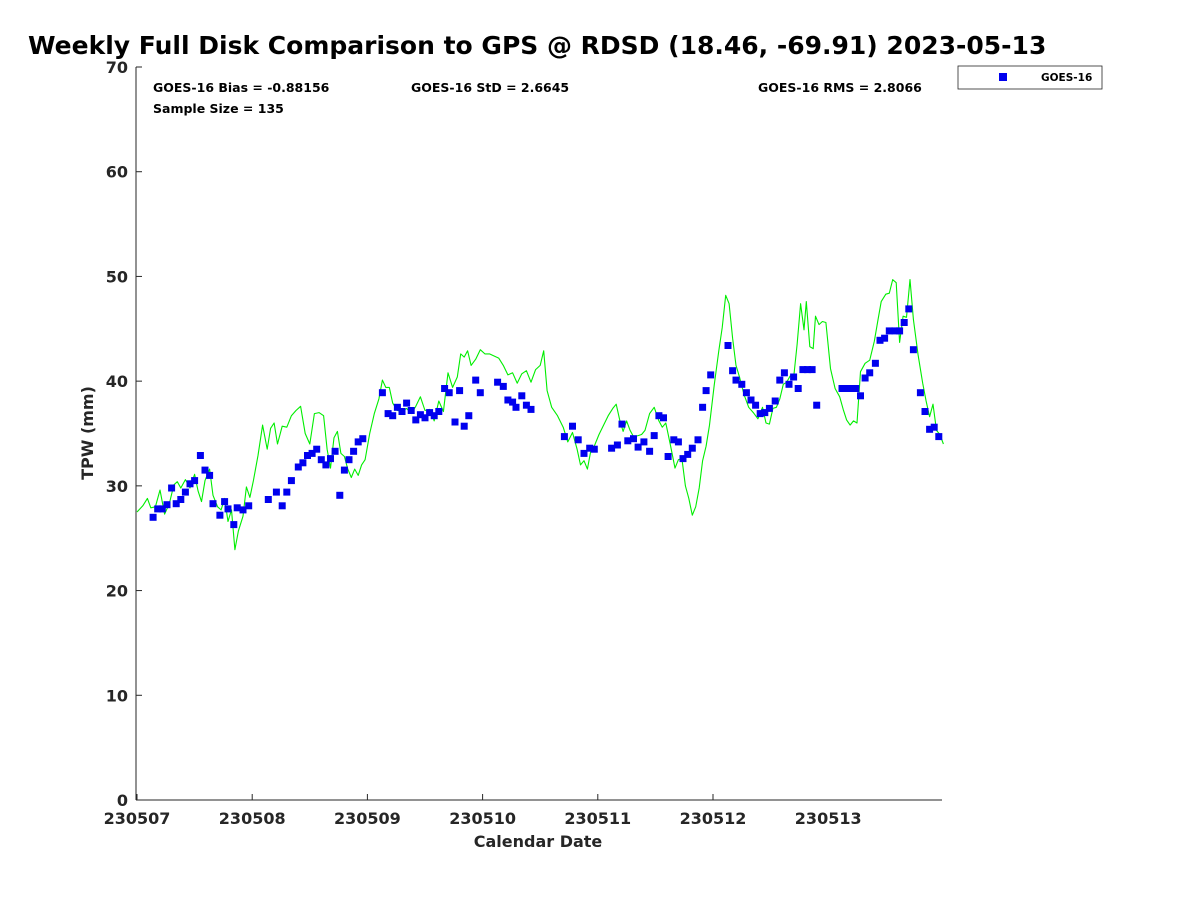  Describe the element at coordinates (713, 818) in the screenshot. I see `x-tick-label: 230512` at that location.